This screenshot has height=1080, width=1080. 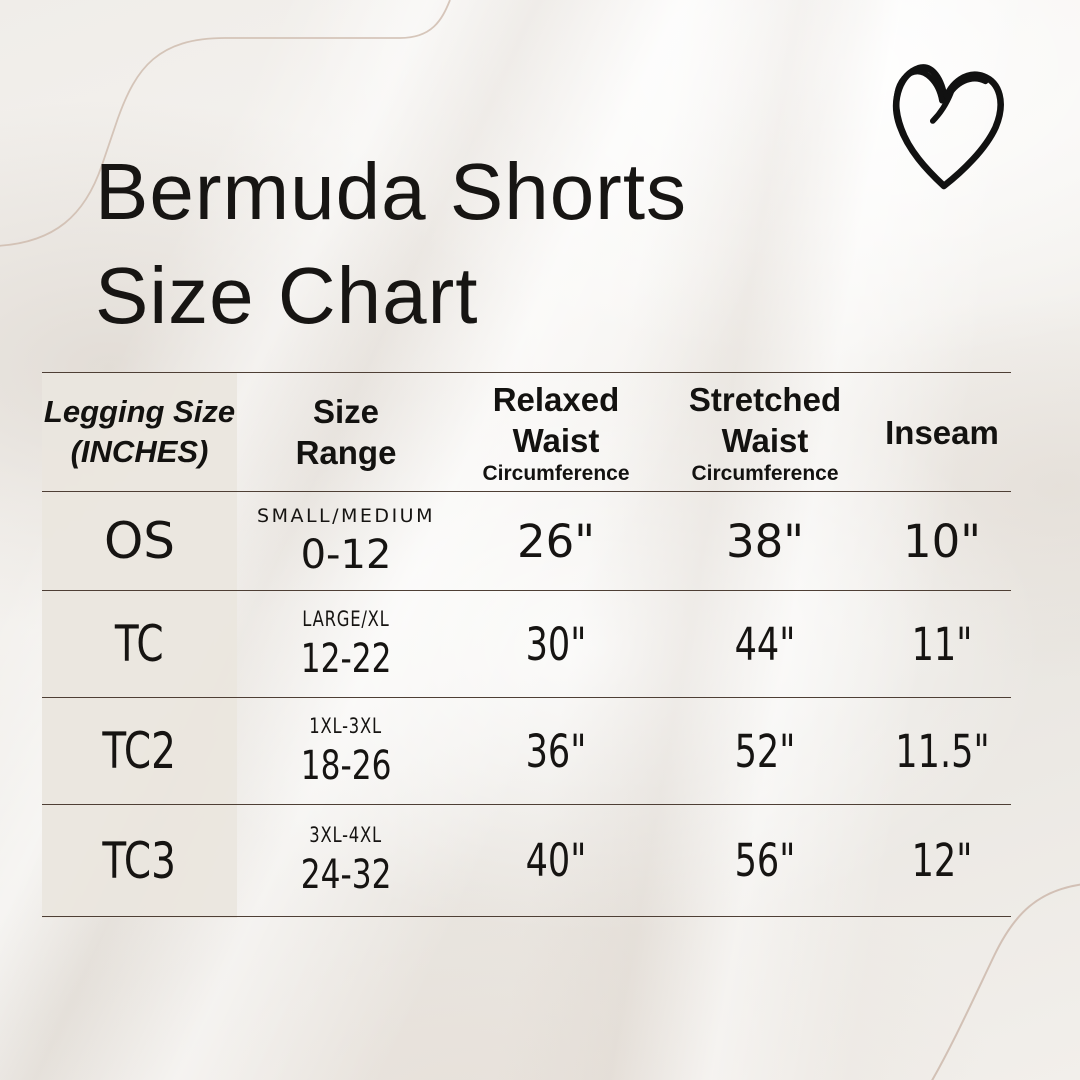 I want to click on page-title: Bermuda Shorts Size Chart, so click(x=391, y=244).